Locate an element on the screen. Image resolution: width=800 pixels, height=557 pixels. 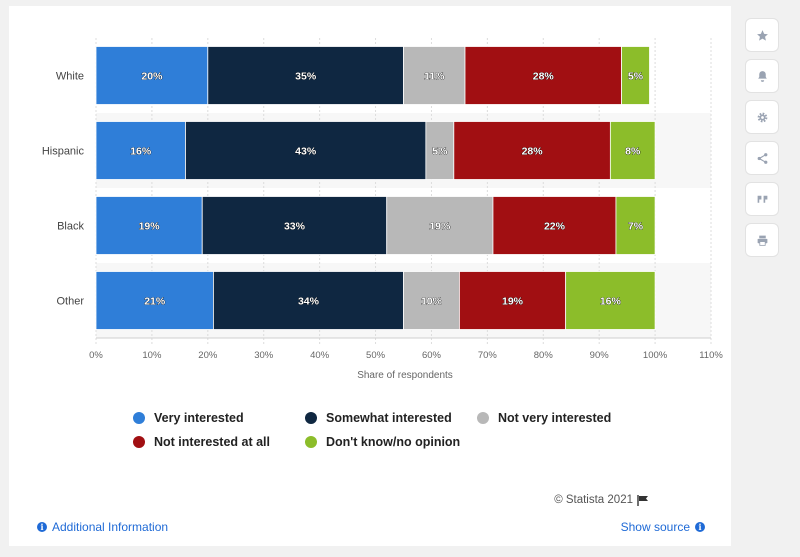
data-label: 43% is located at coordinates (306, 152).